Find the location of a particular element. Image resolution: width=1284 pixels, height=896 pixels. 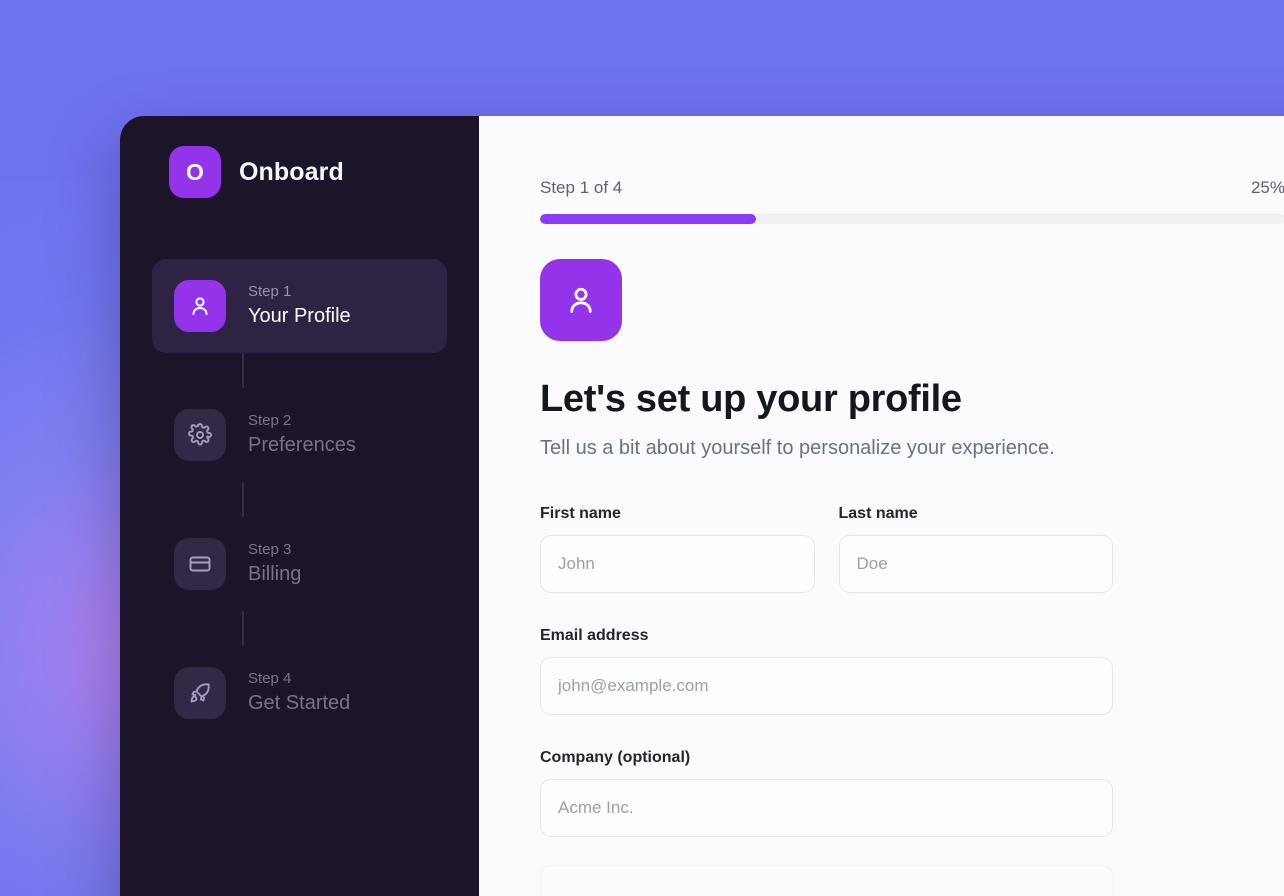

next-field-partial is located at coordinates (826, 880).